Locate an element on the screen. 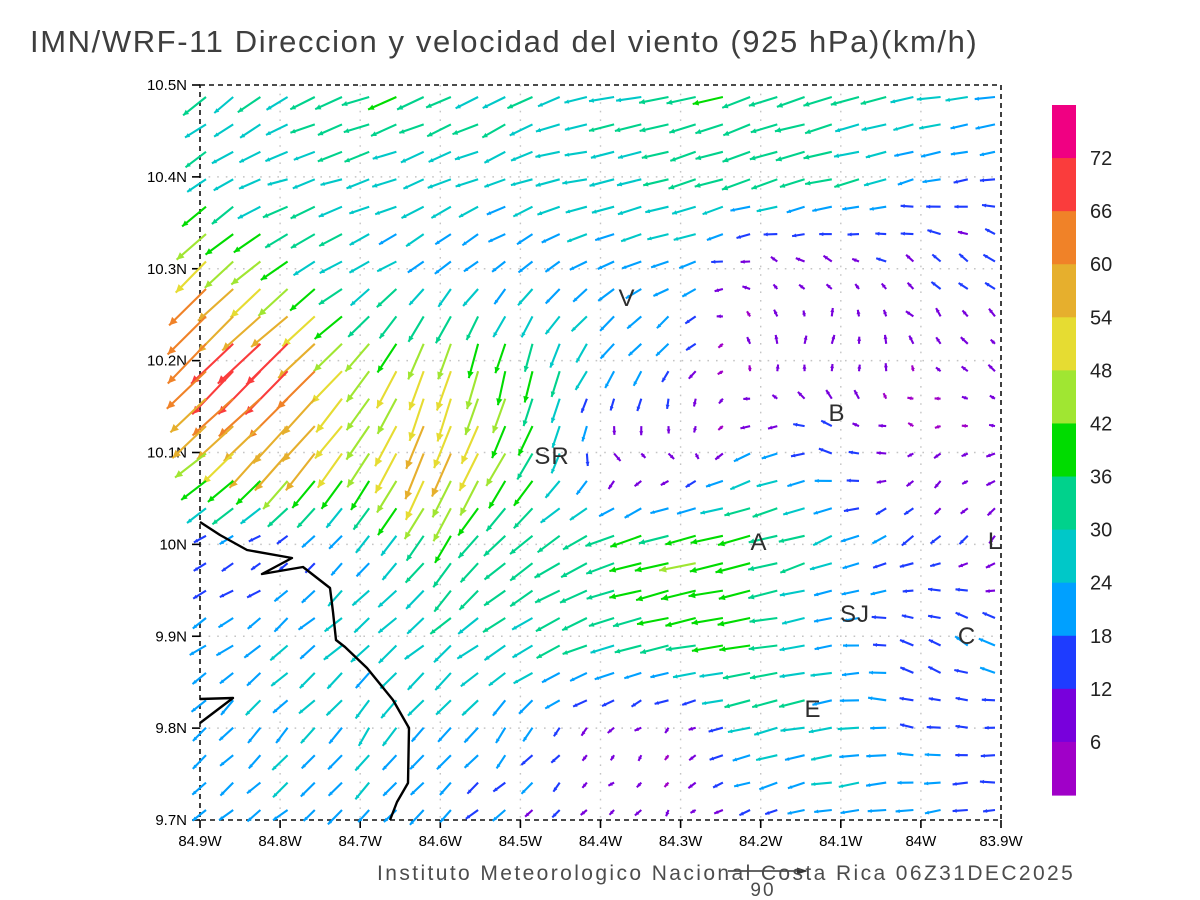  colorbar-label: 18 is located at coordinates (1101, 637).